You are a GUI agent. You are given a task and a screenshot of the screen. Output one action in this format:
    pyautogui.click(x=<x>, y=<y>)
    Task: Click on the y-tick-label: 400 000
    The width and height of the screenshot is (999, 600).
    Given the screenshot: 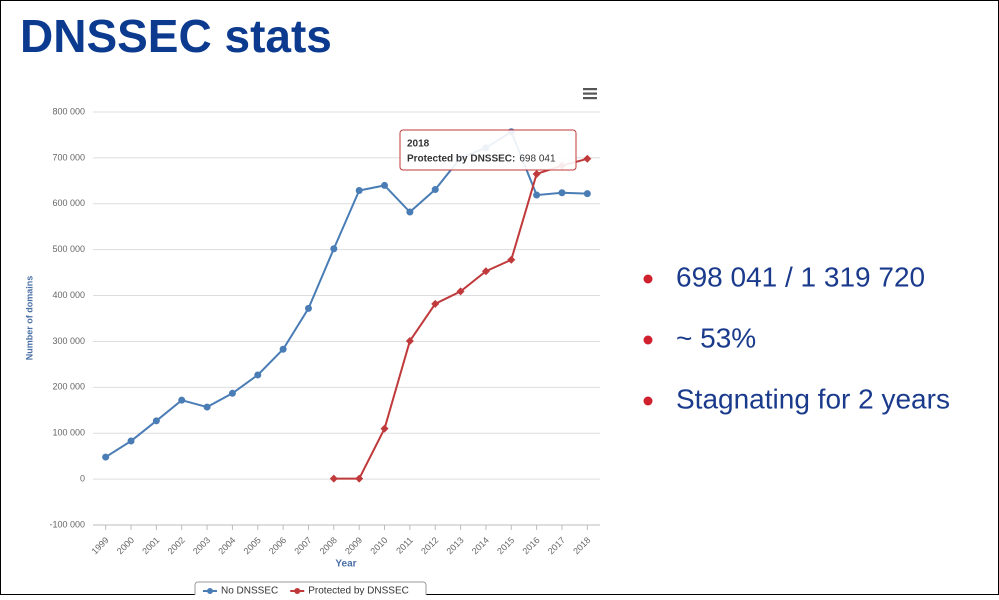 What is the action you would take?
    pyautogui.click(x=68, y=295)
    